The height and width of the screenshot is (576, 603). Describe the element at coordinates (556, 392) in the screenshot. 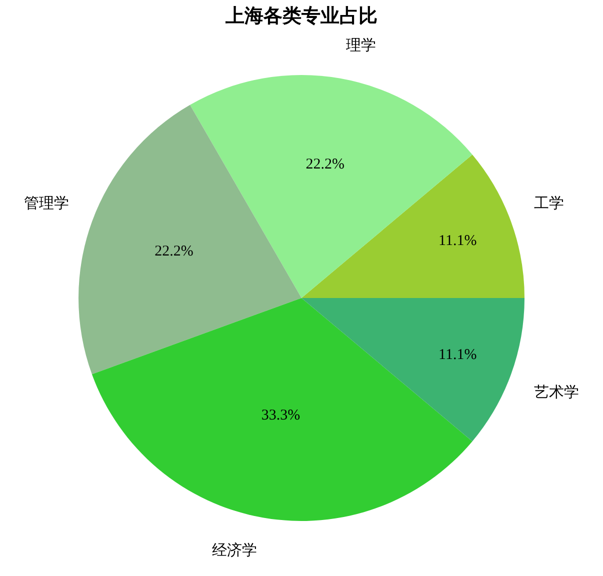

I see `slice-label: 艺术学` at that location.